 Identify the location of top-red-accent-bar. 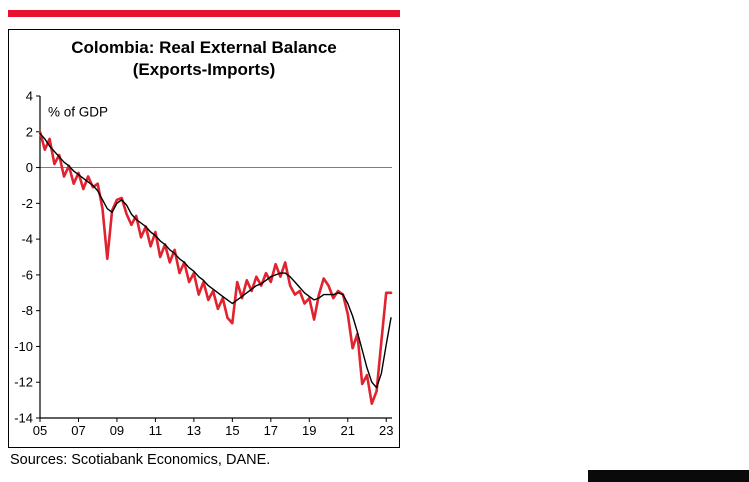
(204, 13).